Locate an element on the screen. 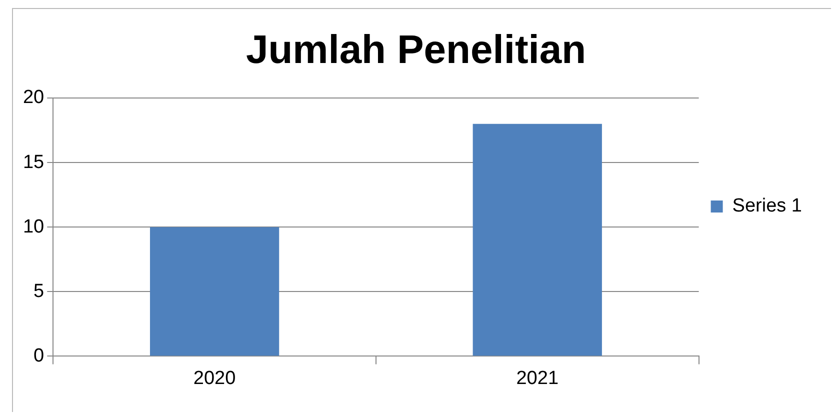 Image resolution: width=832 pixels, height=413 pixels. y-tick-label: 5 is located at coordinates (39, 291).